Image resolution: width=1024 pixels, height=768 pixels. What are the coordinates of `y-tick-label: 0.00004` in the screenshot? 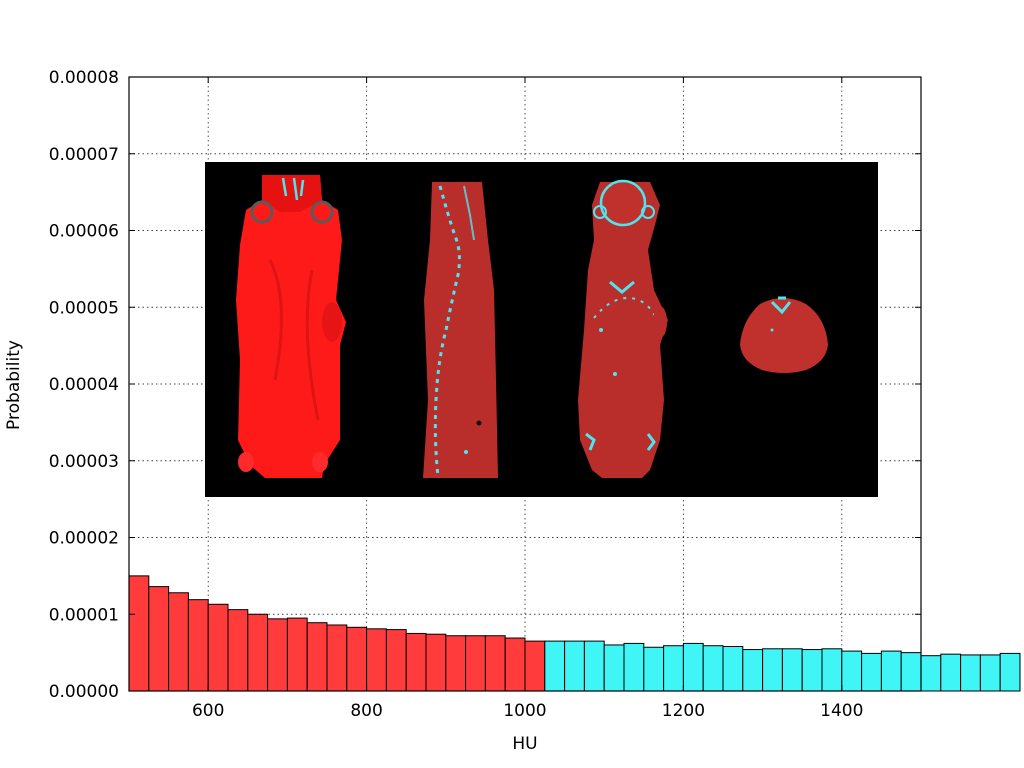 It's located at (84, 385).